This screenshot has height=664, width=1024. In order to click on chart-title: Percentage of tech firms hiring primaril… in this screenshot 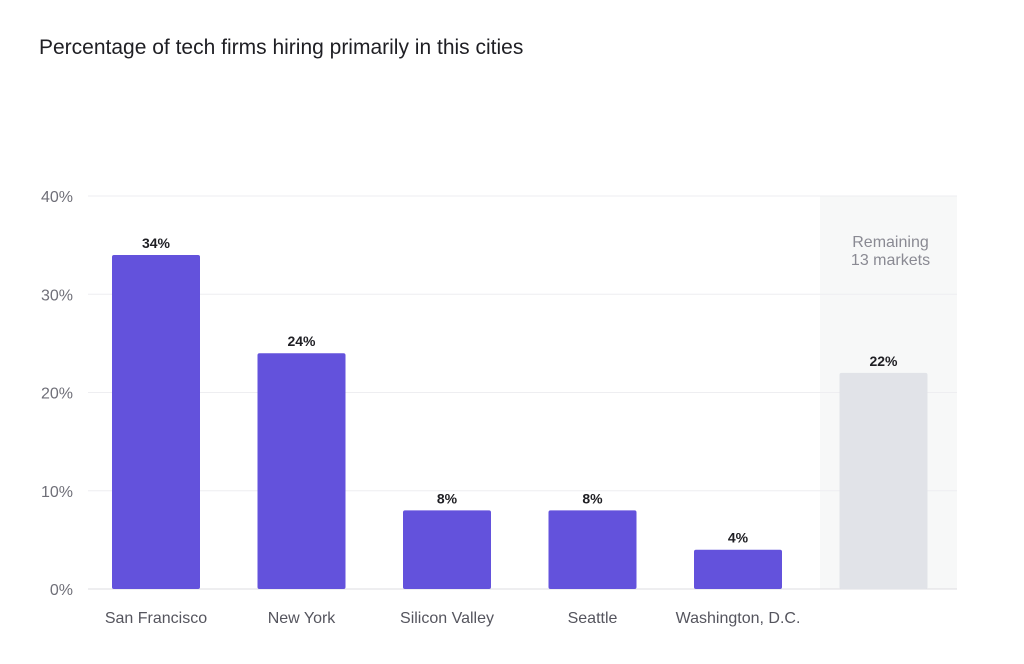, I will do `click(281, 47)`.